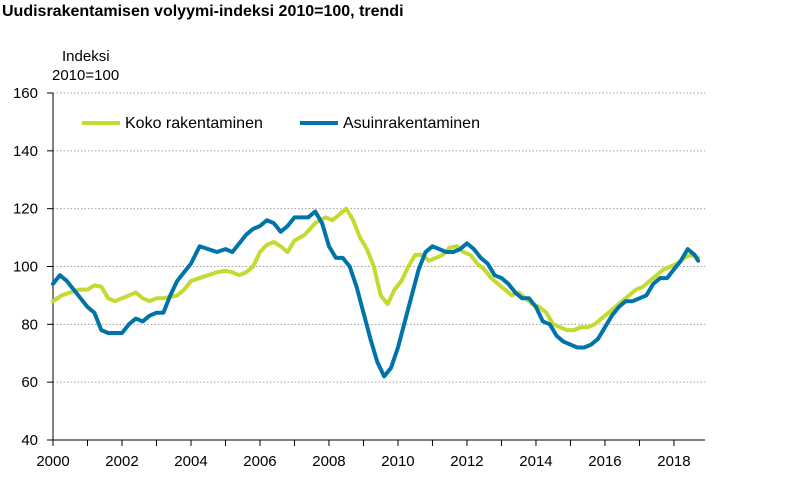  Describe the element at coordinates (29, 382) in the screenshot. I see `y-tick-label: 60` at that location.